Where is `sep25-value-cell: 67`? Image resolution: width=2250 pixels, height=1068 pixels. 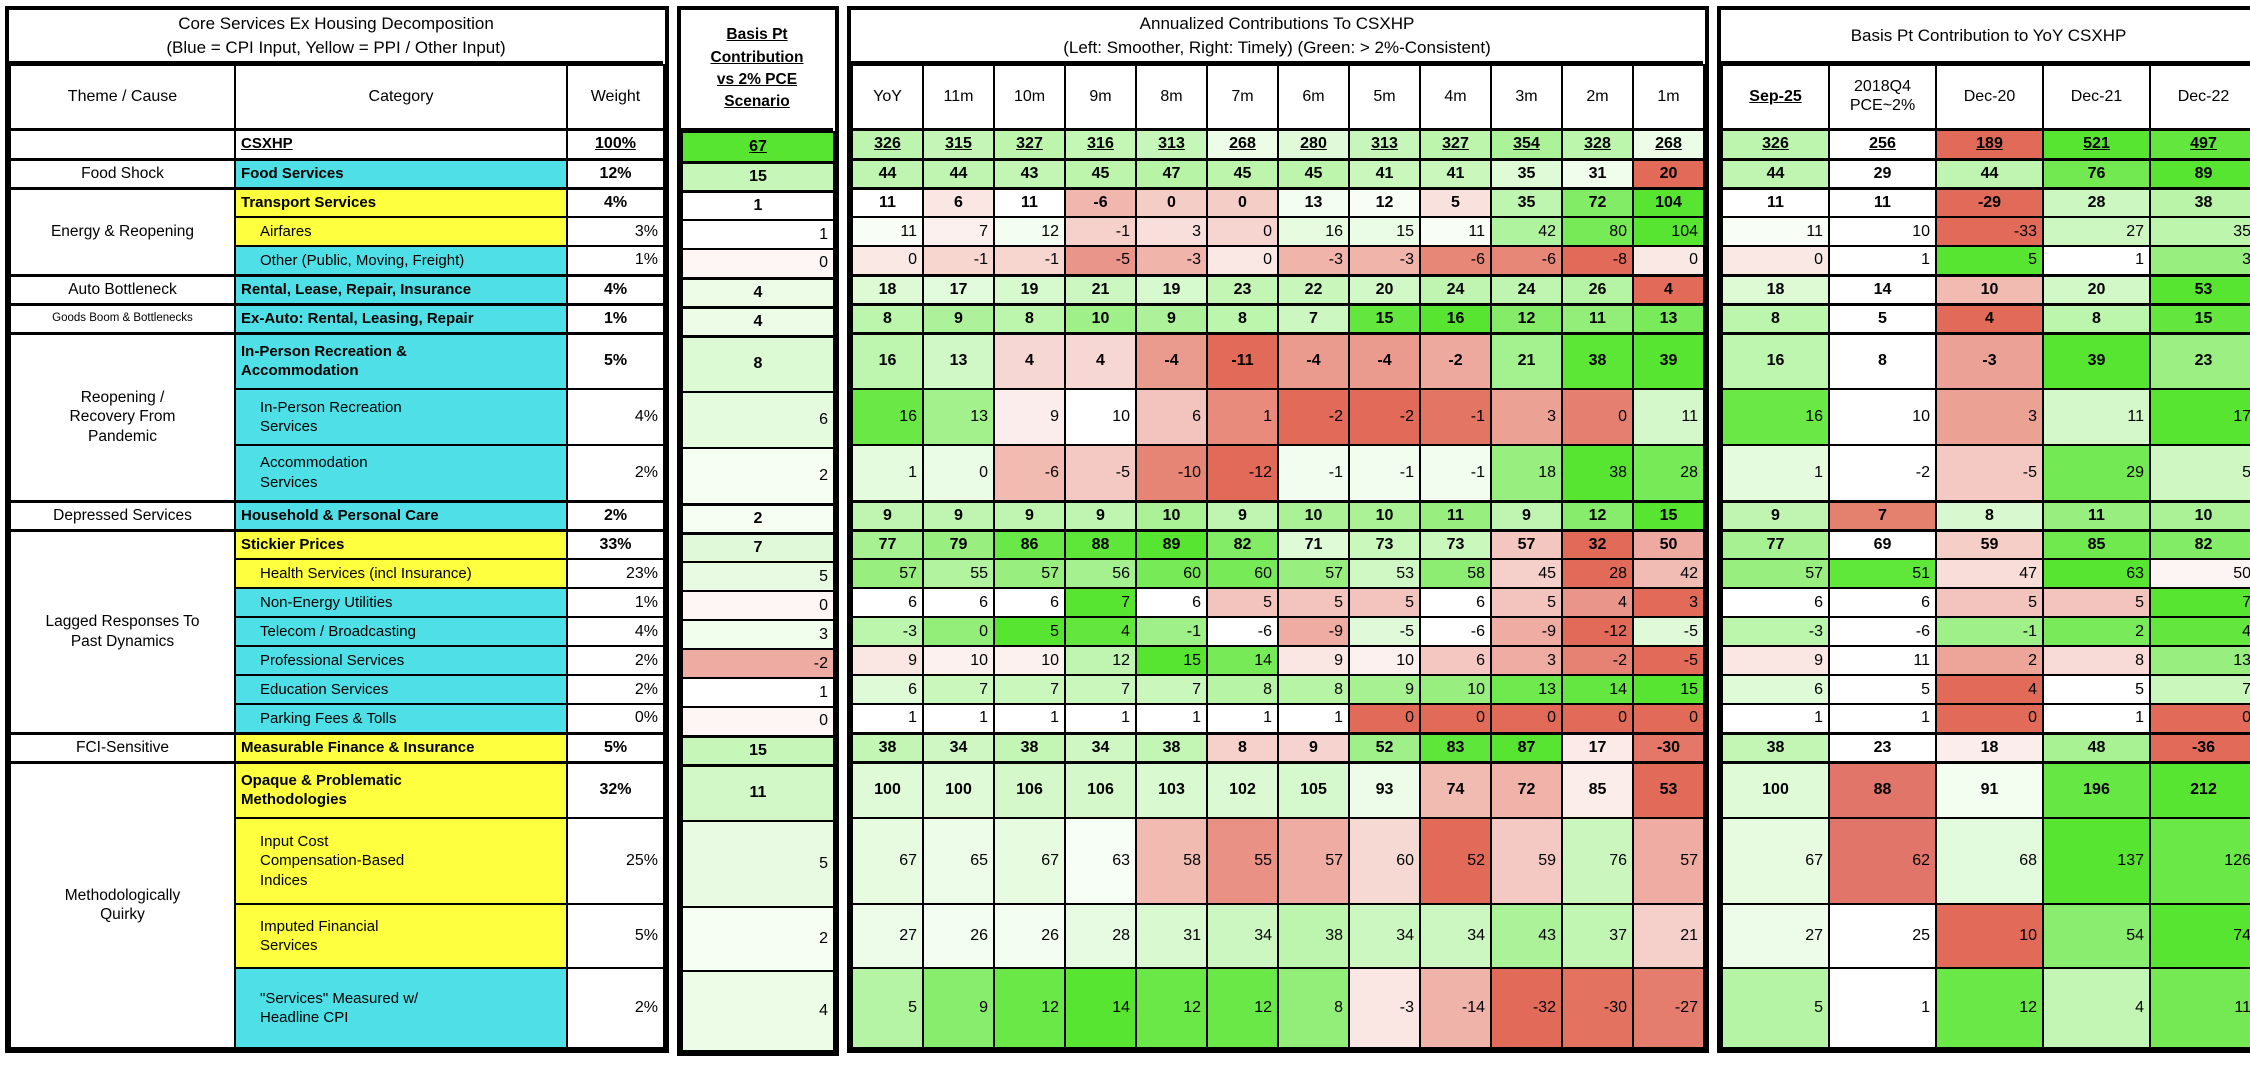
sep25-value-cell: 67 is located at coordinates (1775, 861).